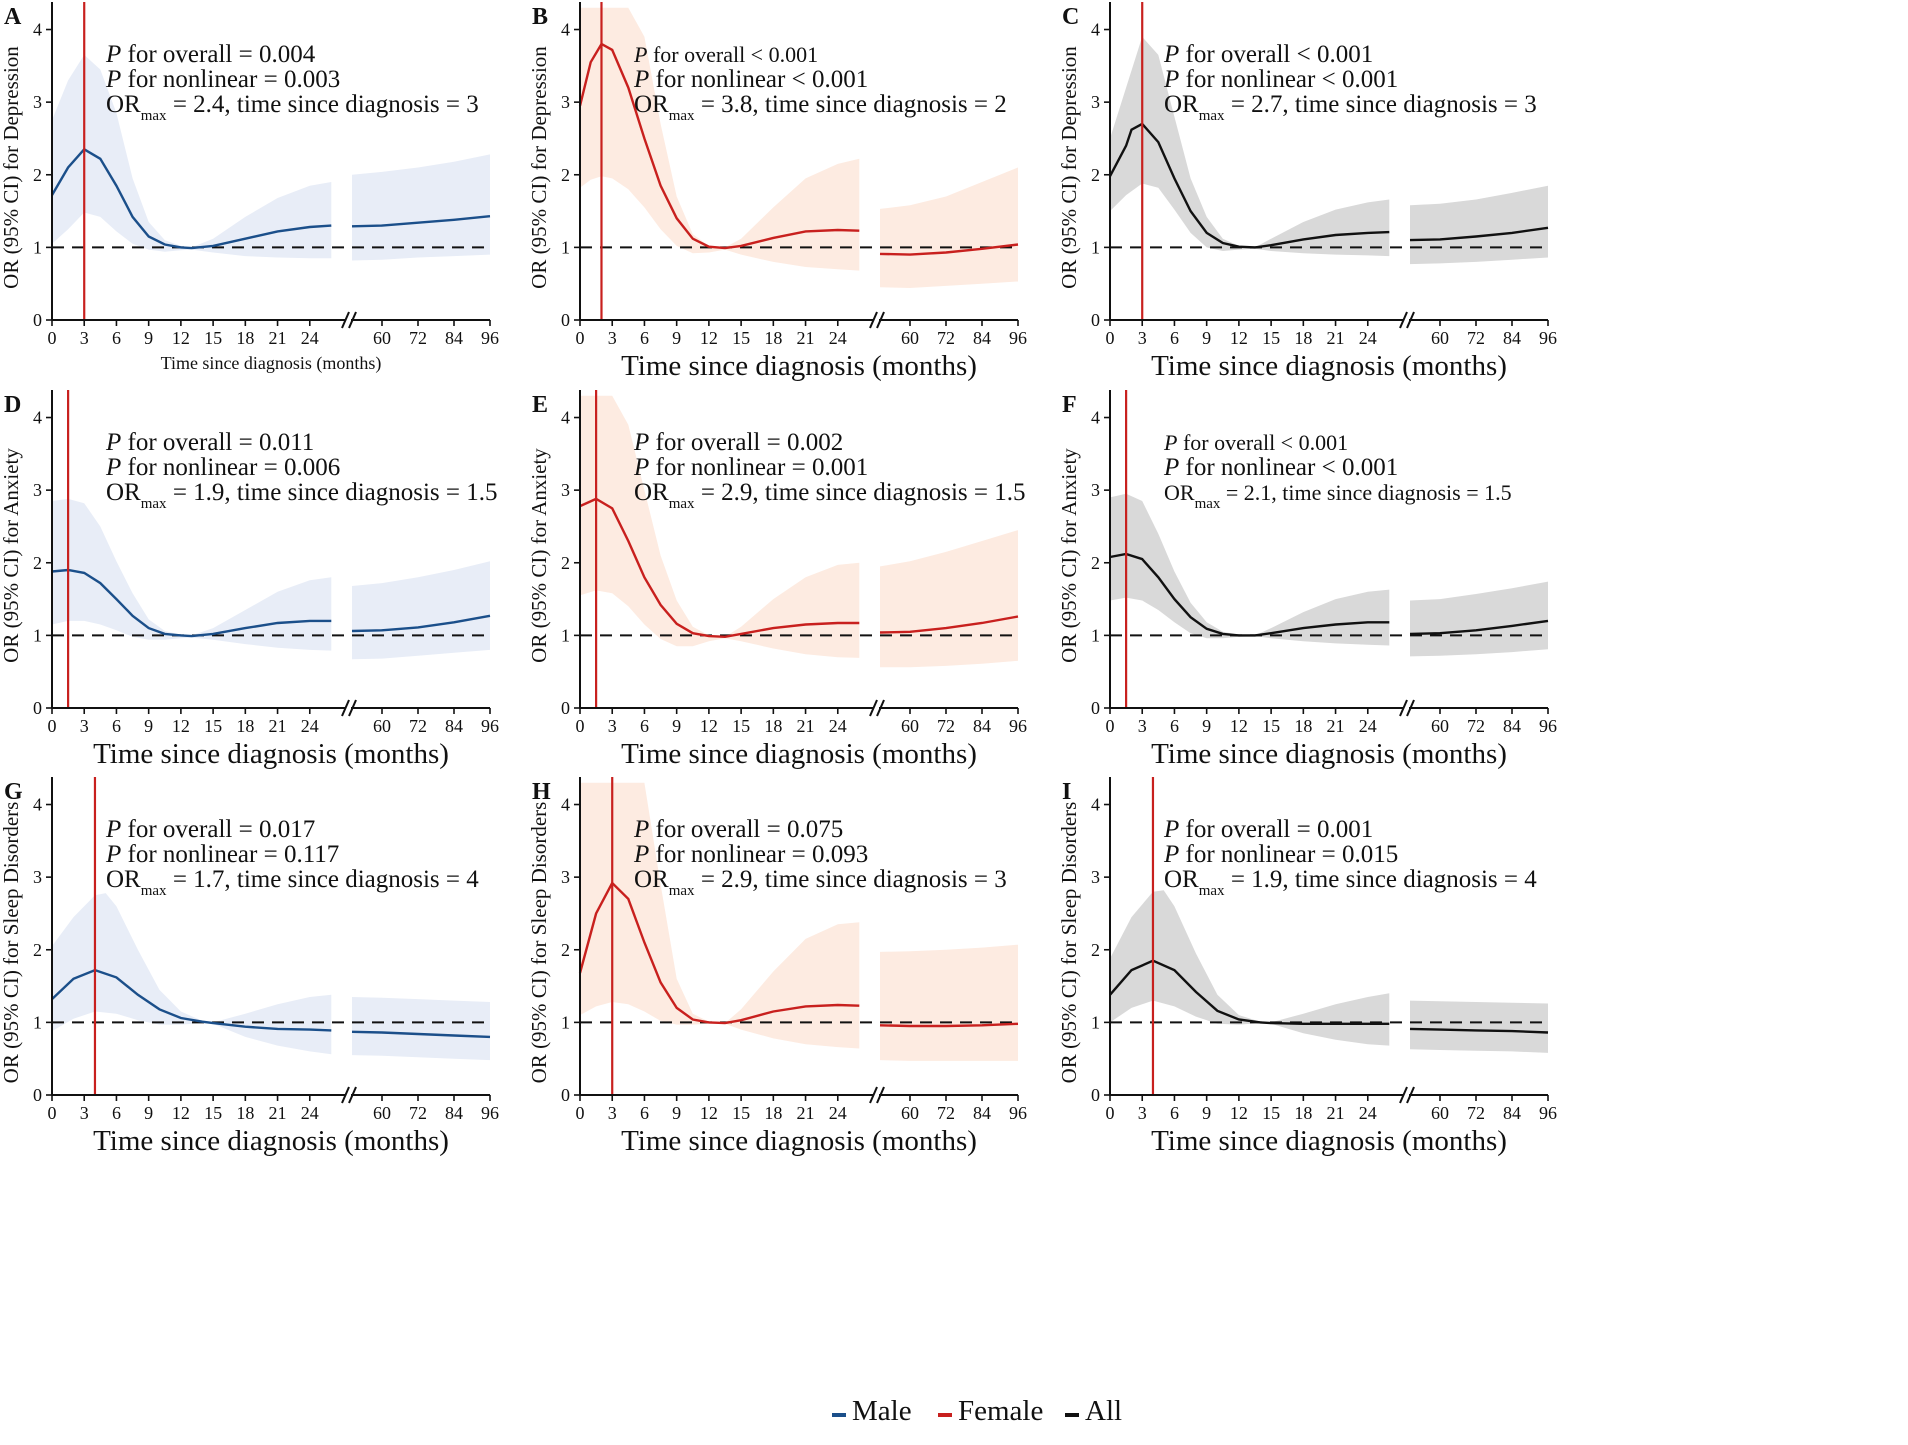  I want to click on annotation-p-nonlinear: P for nonlinear = 0.117, so click(222, 854).